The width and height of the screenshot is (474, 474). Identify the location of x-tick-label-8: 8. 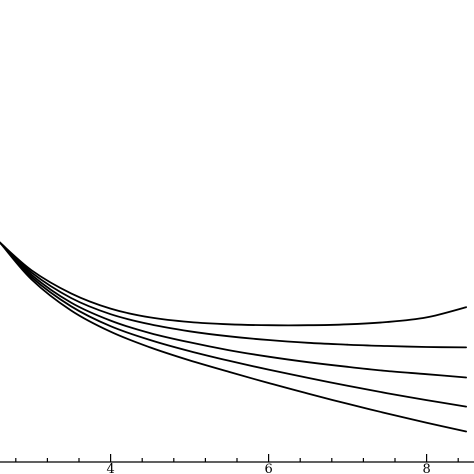
(426, 468).